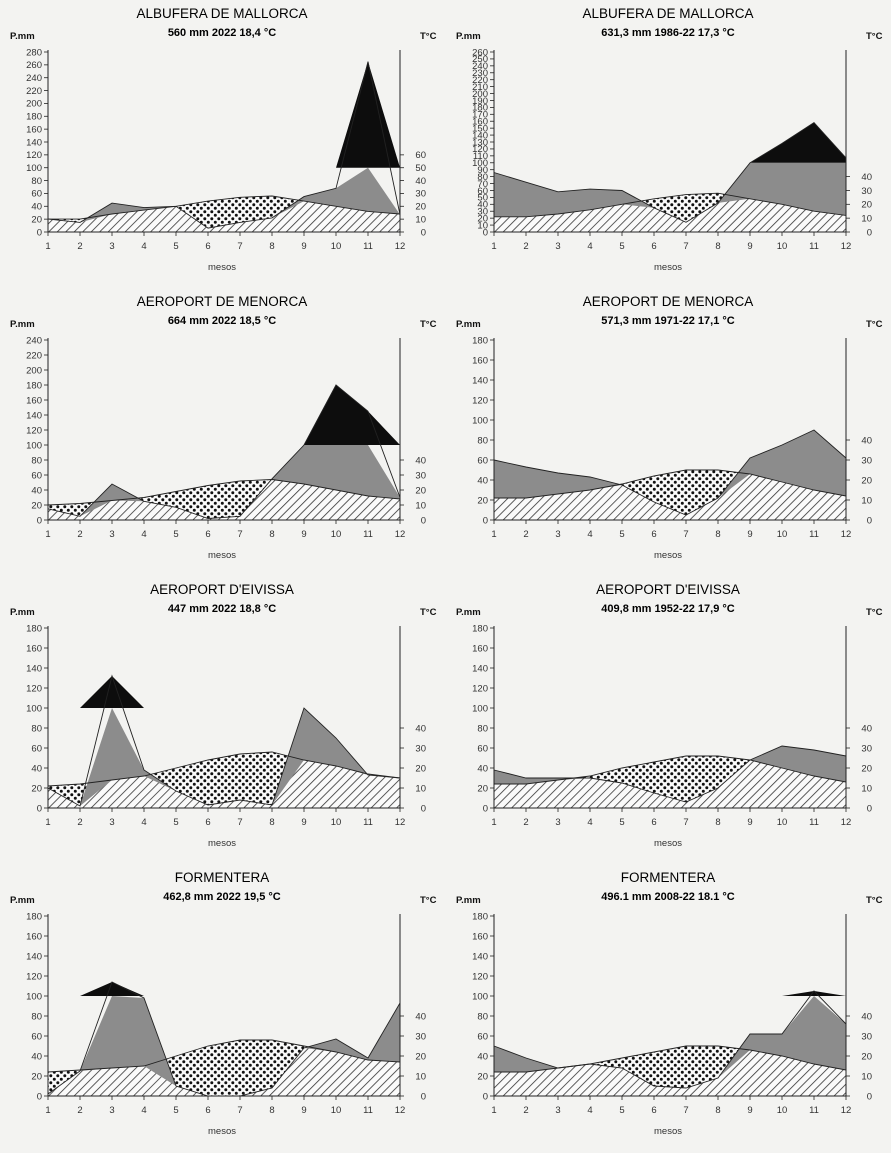 The image size is (891, 1153). I want to click on y-tick-label: 240, so click(34, 78).